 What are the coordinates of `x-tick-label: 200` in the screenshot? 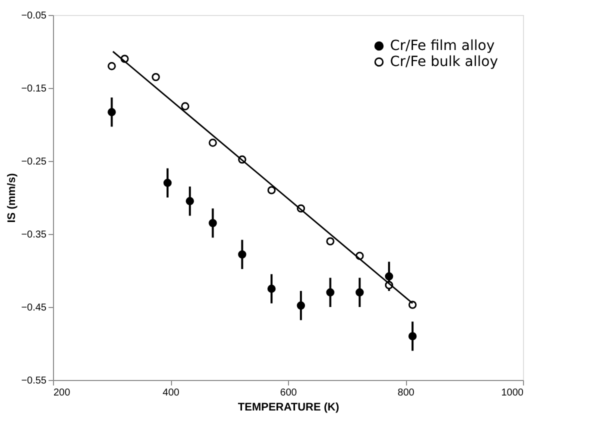 It's located at (62, 393).